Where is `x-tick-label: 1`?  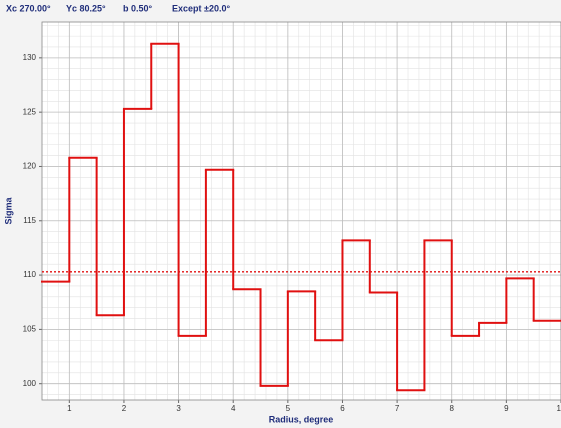 x-tick-label: 1 is located at coordinates (69, 408).